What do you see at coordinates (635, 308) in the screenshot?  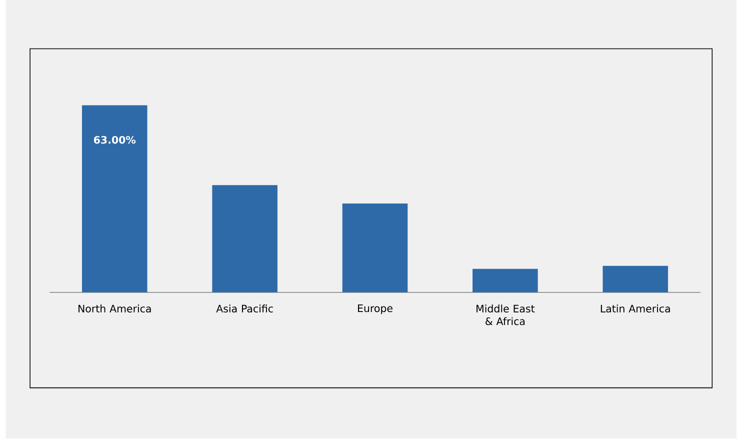 I see `x-tick-label: Latin America` at bounding box center [635, 308].